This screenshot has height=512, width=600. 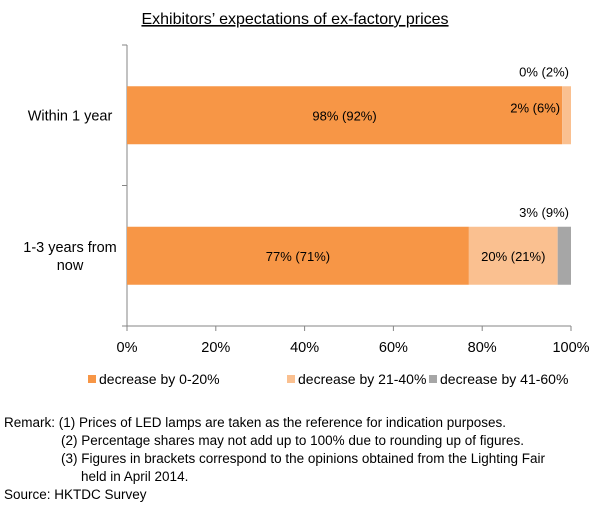 I want to click on data-label: 20% (21%), so click(x=513, y=256).